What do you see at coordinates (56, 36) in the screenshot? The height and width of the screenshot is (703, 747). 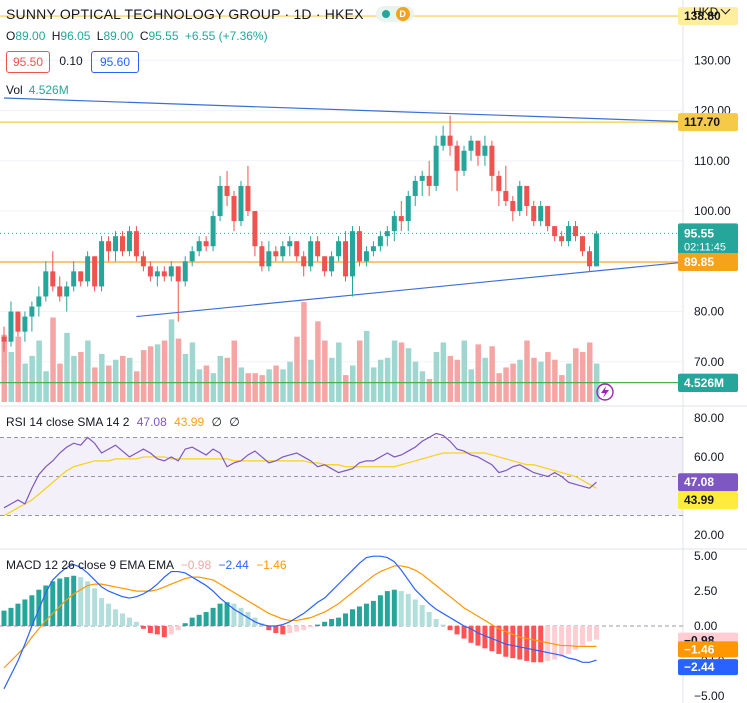 I see `high-label: H` at bounding box center [56, 36].